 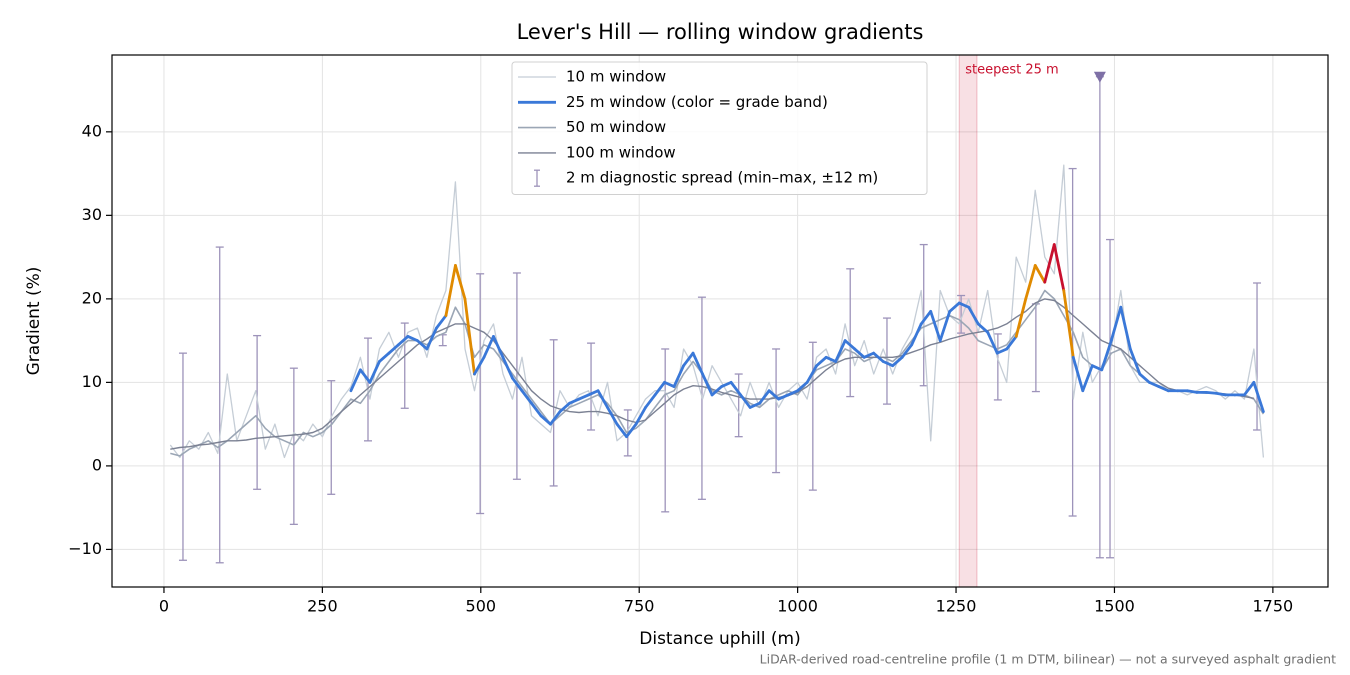 What do you see at coordinates (639, 606) in the screenshot?
I see `x-tick-label: 750` at bounding box center [639, 606].